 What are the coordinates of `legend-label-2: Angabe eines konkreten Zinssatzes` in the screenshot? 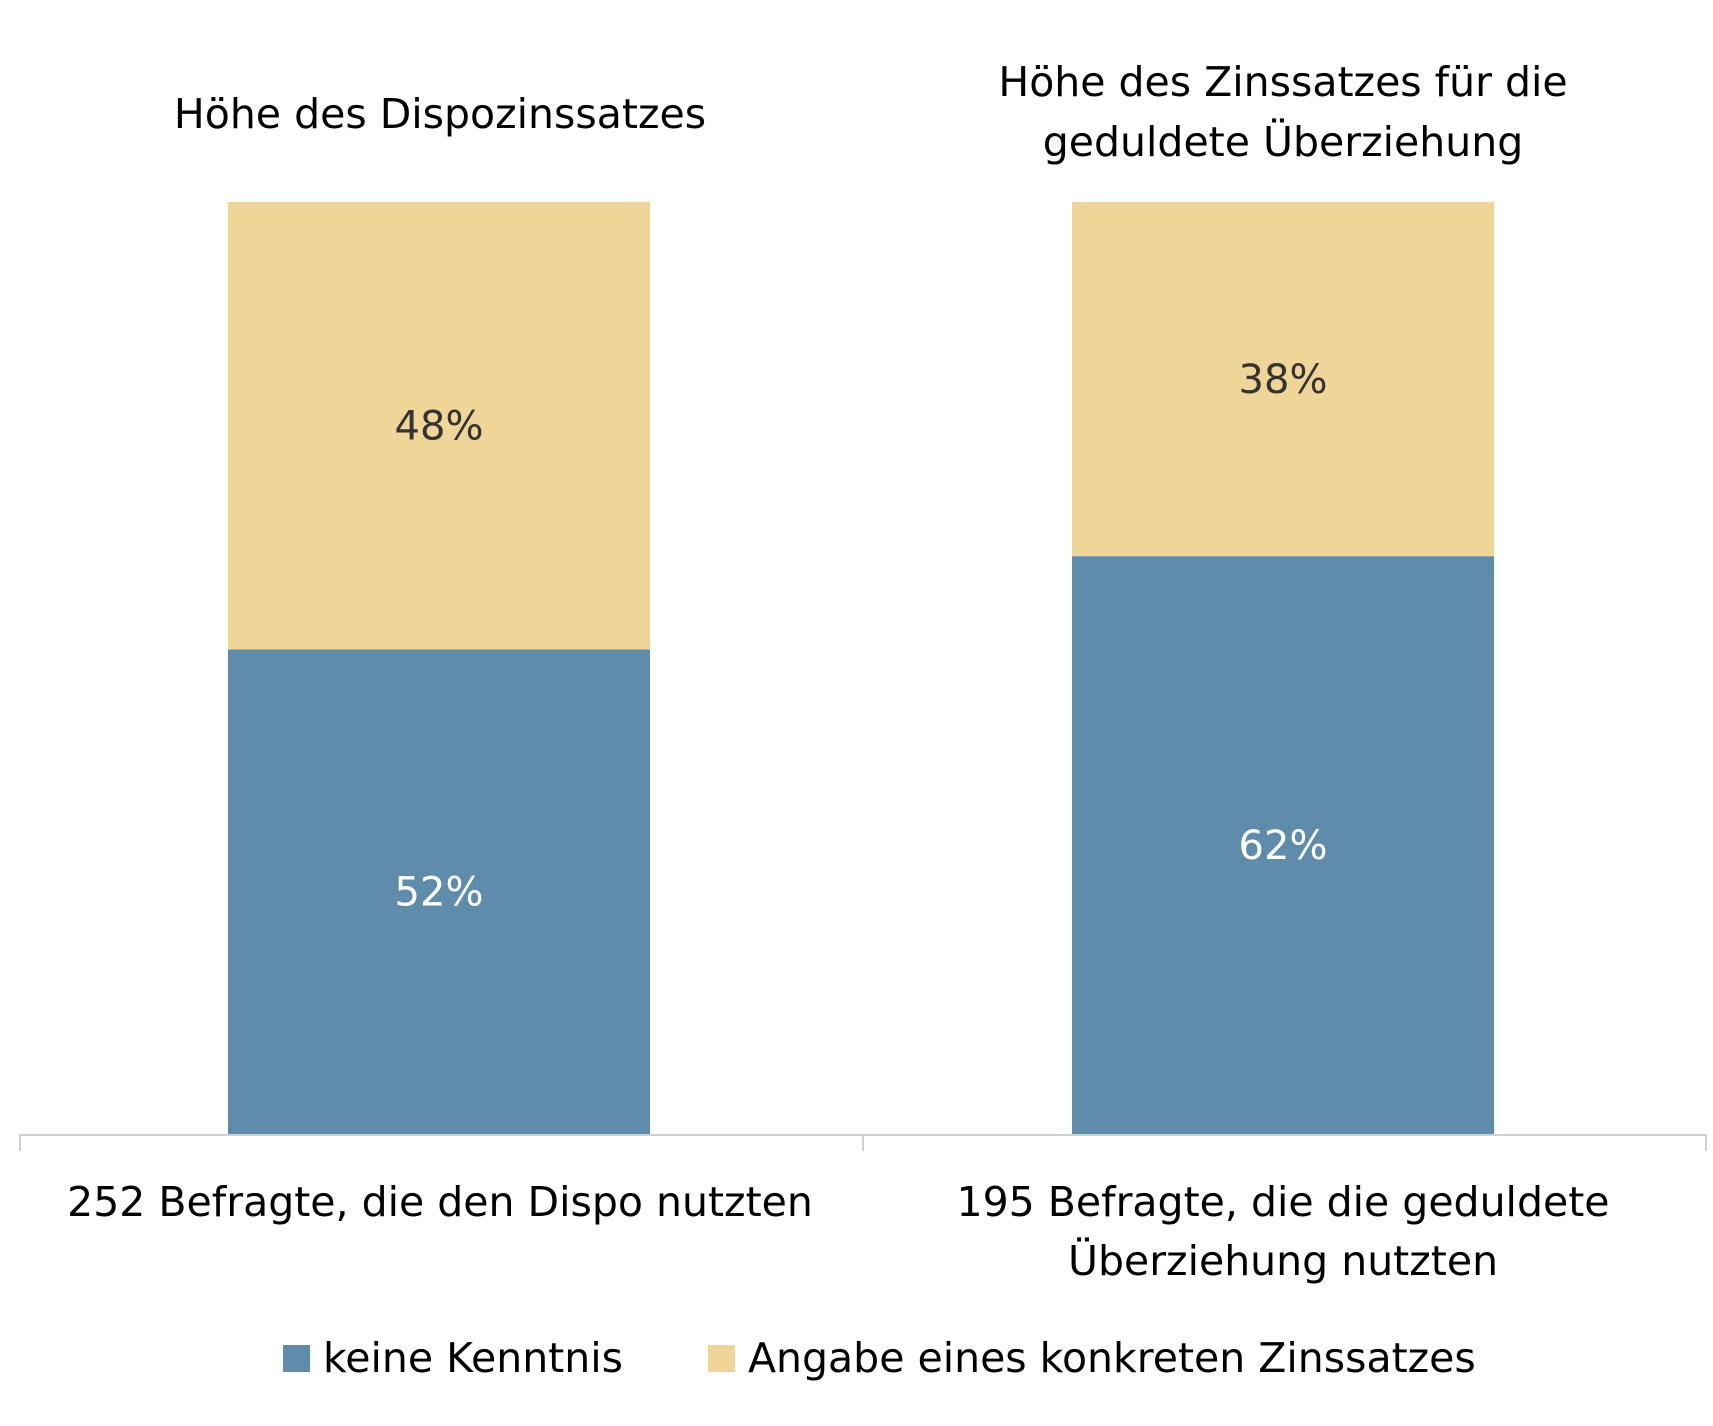 It's located at (1112, 1358).